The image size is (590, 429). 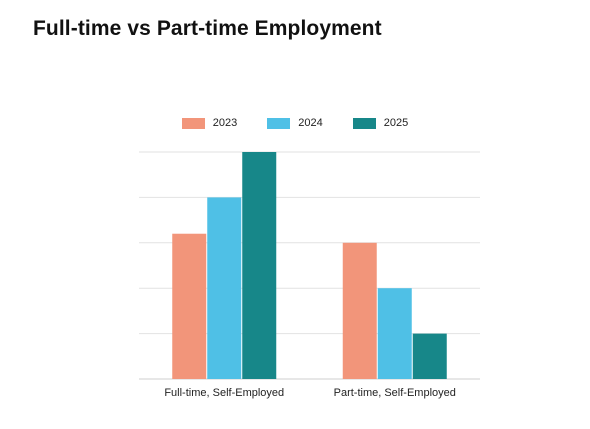 What do you see at coordinates (259, 265) in the screenshot?
I see `bar-2025-full-time` at bounding box center [259, 265].